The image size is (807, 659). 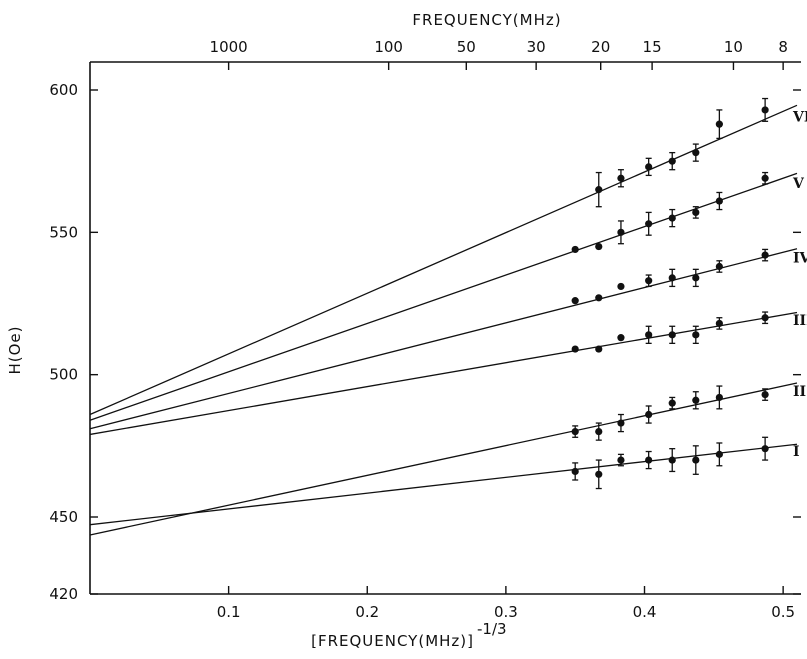 I want to click on top-tick-label: 50, so click(x=466, y=47).